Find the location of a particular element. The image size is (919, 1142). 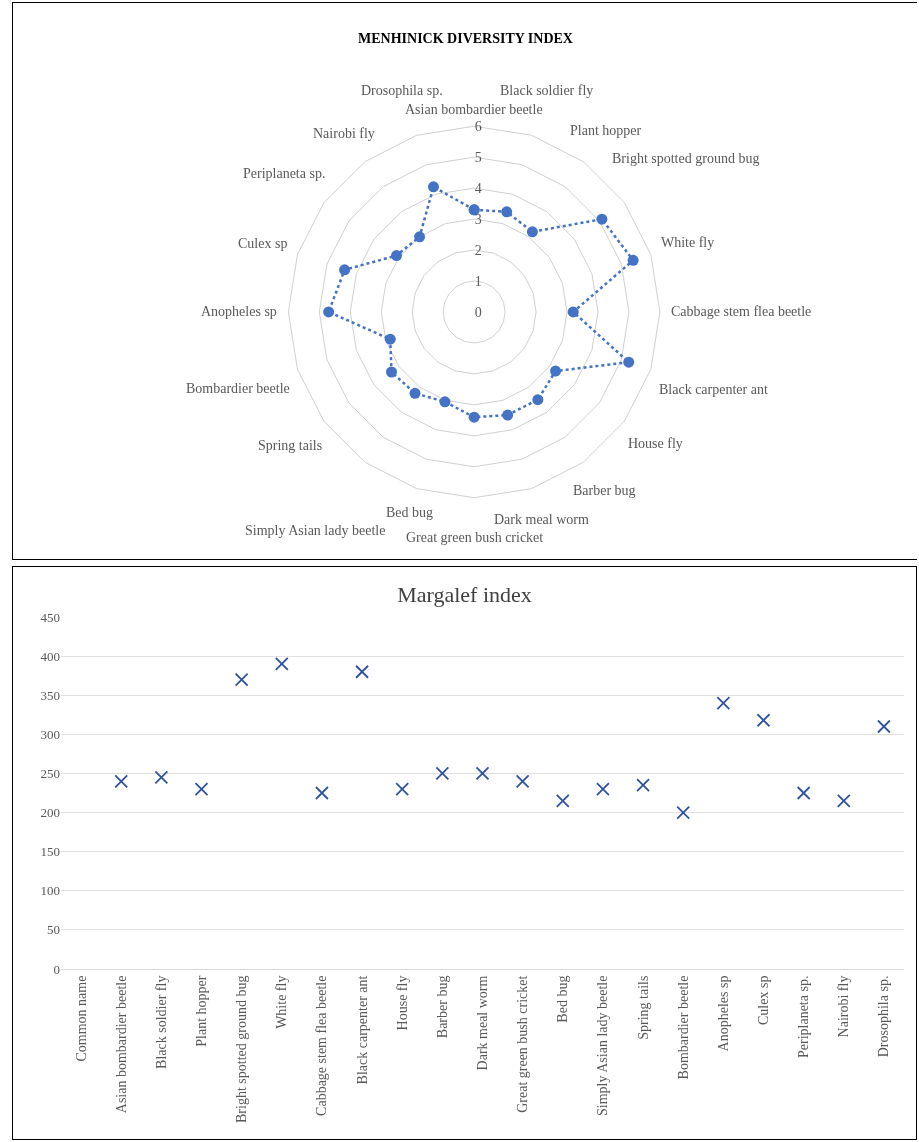

spoke-label: Black soldier fly is located at coordinates (547, 90).